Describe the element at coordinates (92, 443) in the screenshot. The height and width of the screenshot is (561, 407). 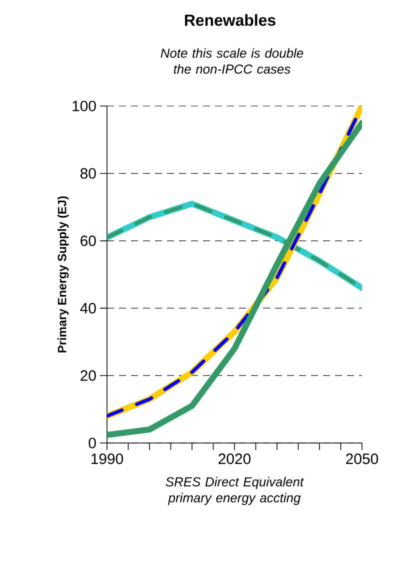
I see `y-tick-label: 0` at that location.